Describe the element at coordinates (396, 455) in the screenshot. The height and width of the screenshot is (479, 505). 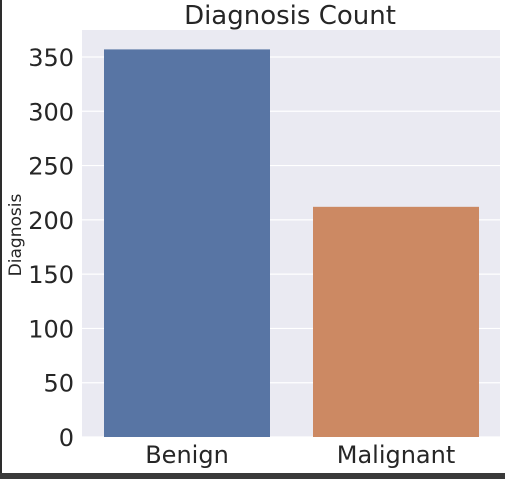
I see `x-tick-label-malignant: Malignant` at that location.